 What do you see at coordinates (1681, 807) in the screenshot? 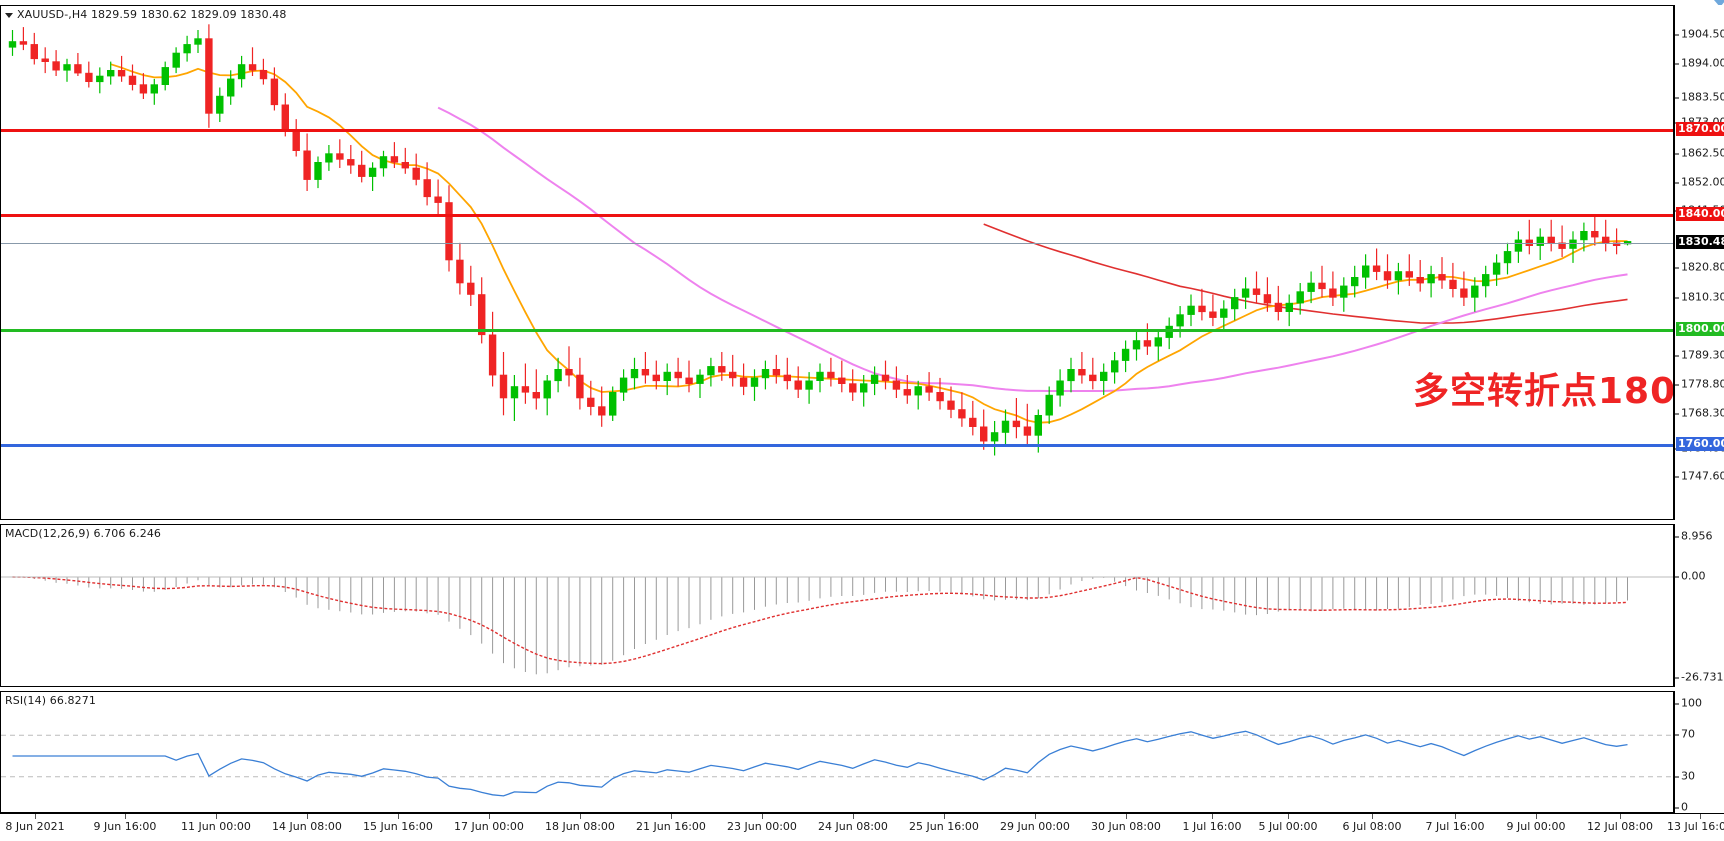
I see `rsi-tick: 0` at bounding box center [1681, 807].